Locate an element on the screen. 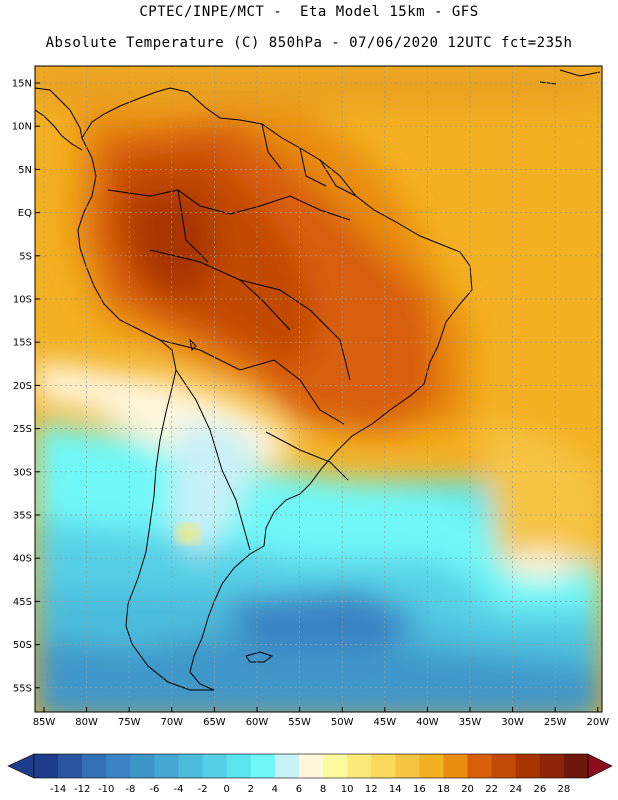  legend-label: 2 is located at coordinates (251, 789).